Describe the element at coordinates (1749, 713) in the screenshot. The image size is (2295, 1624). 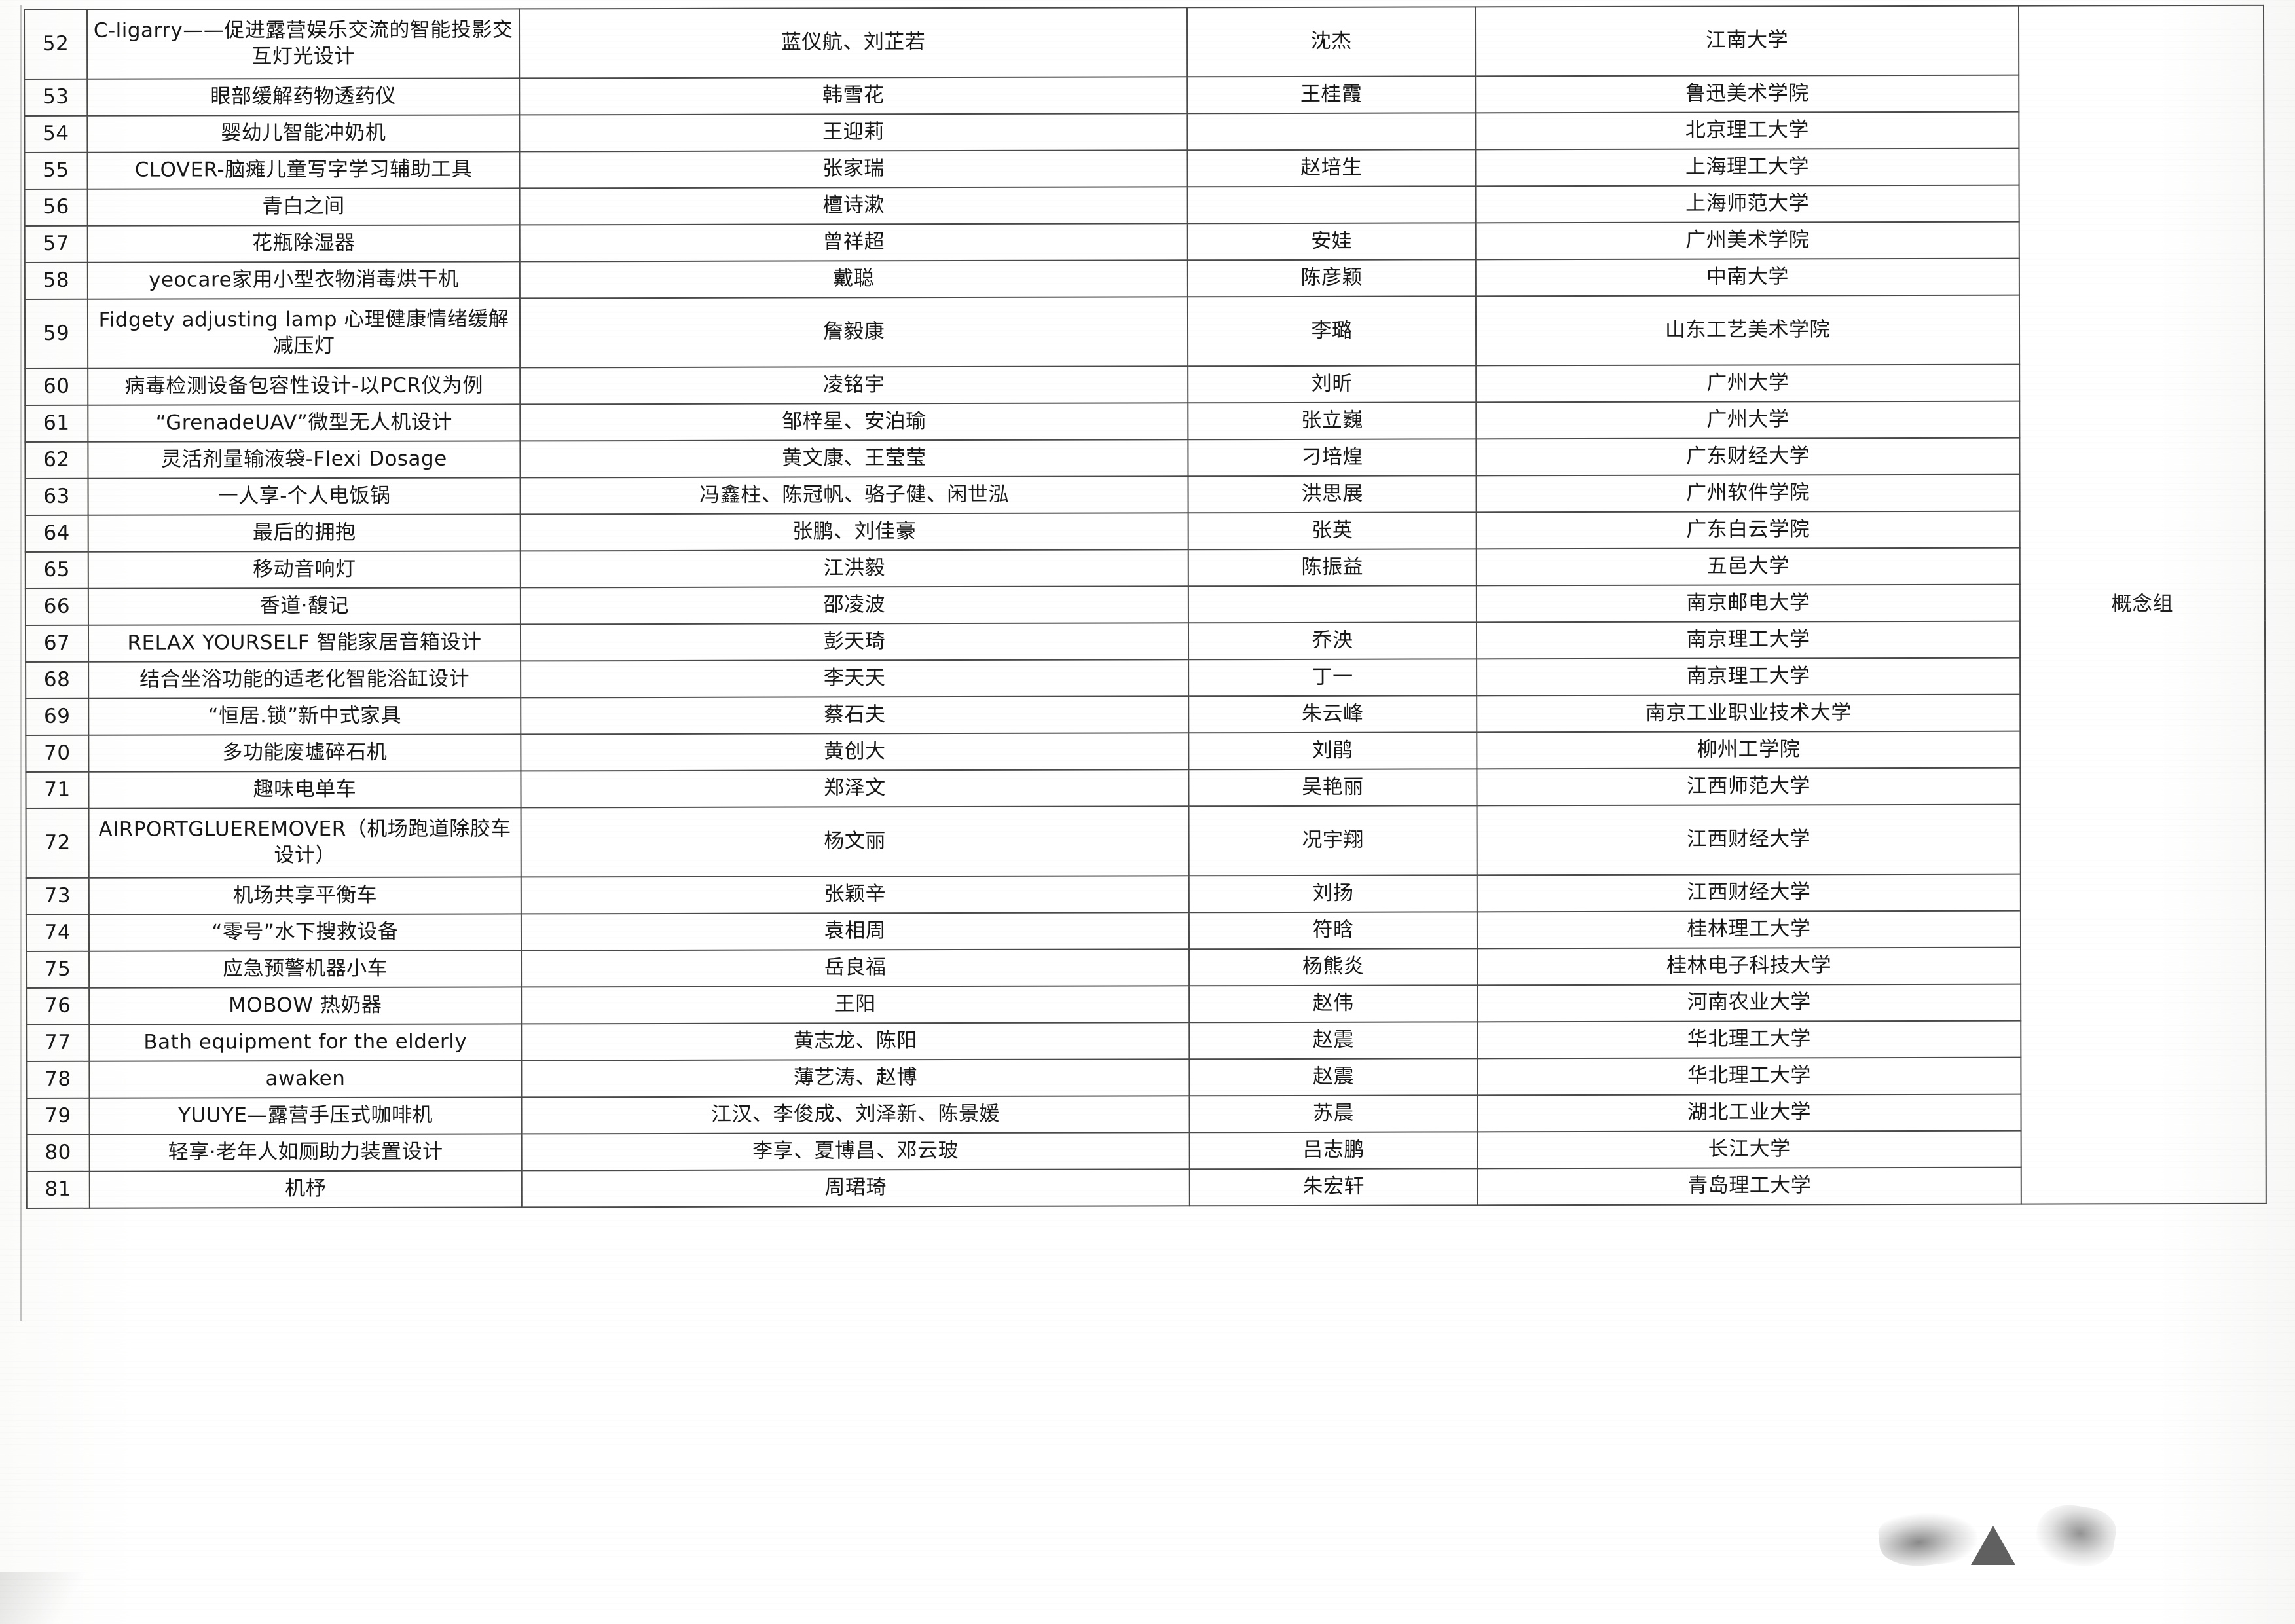
I see `cell-school: 南京工业职业技术大学` at that location.